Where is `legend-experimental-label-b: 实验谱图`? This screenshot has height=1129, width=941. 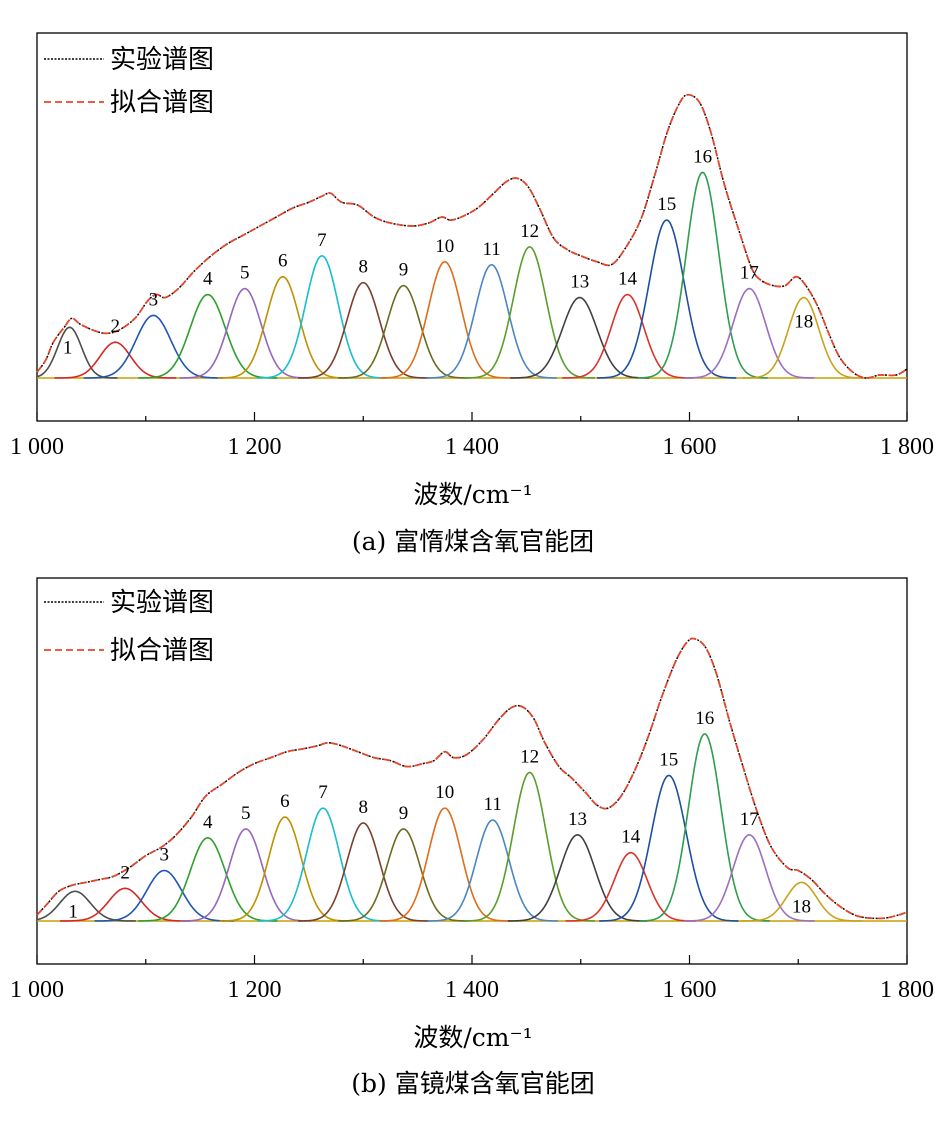
legend-experimental-label-b: 实验谱图 is located at coordinates (162, 603).